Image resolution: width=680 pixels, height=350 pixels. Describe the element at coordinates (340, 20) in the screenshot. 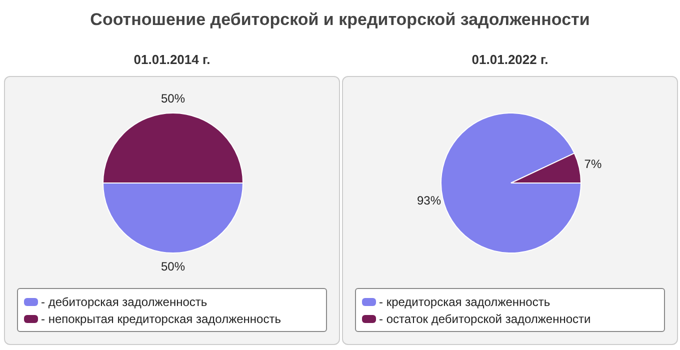

I see `chart-title: Соотношение дебиторской и кредиторской задолженности` at that location.